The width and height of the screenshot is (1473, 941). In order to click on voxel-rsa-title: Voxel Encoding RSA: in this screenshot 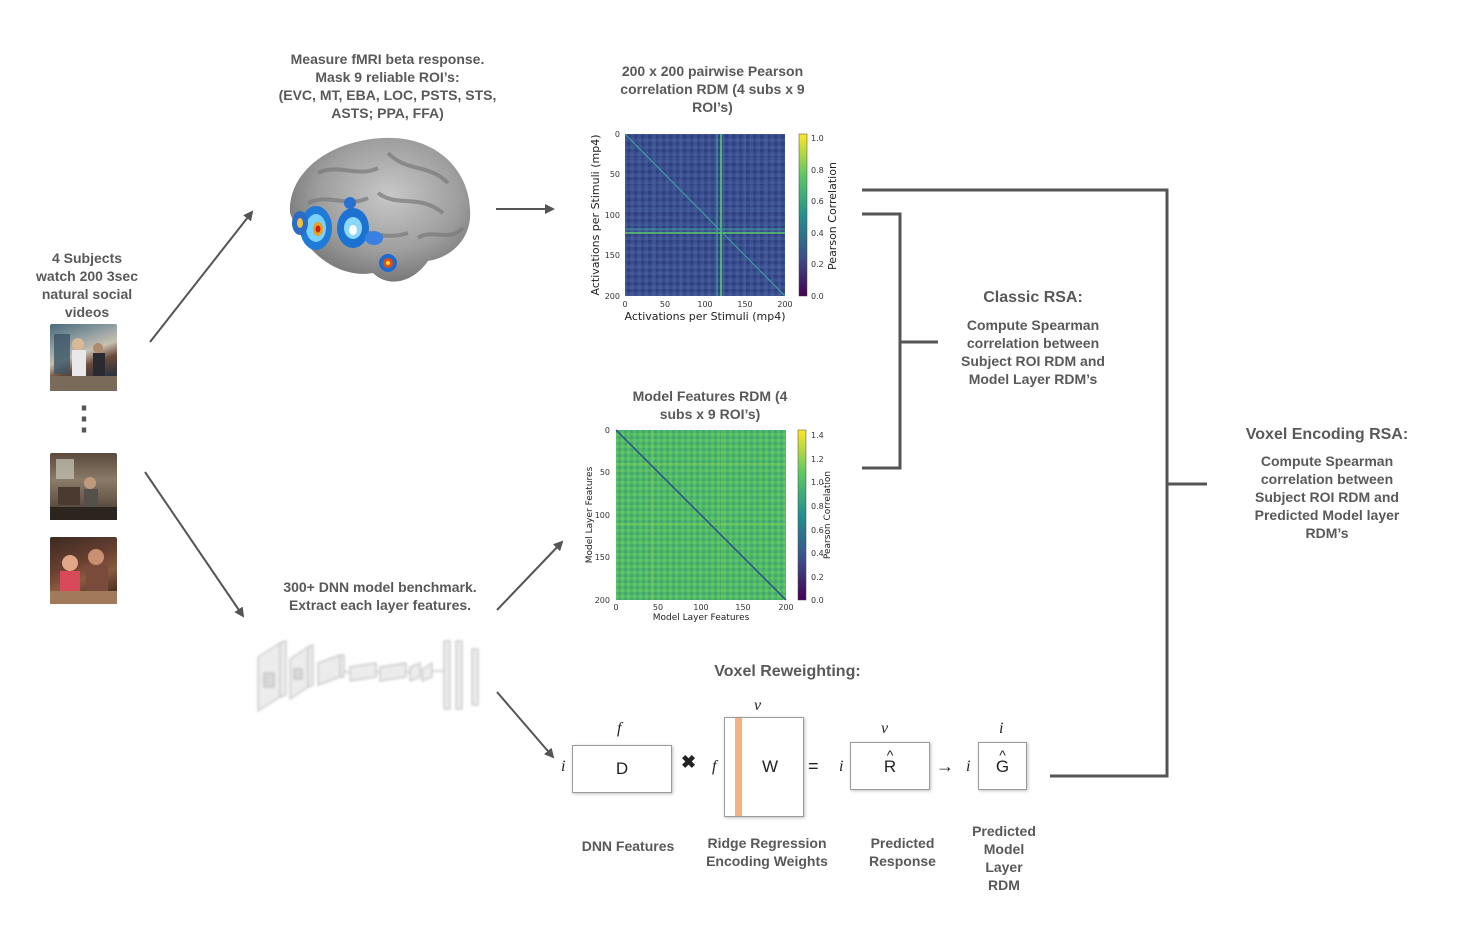, I will do `click(1327, 434)`.